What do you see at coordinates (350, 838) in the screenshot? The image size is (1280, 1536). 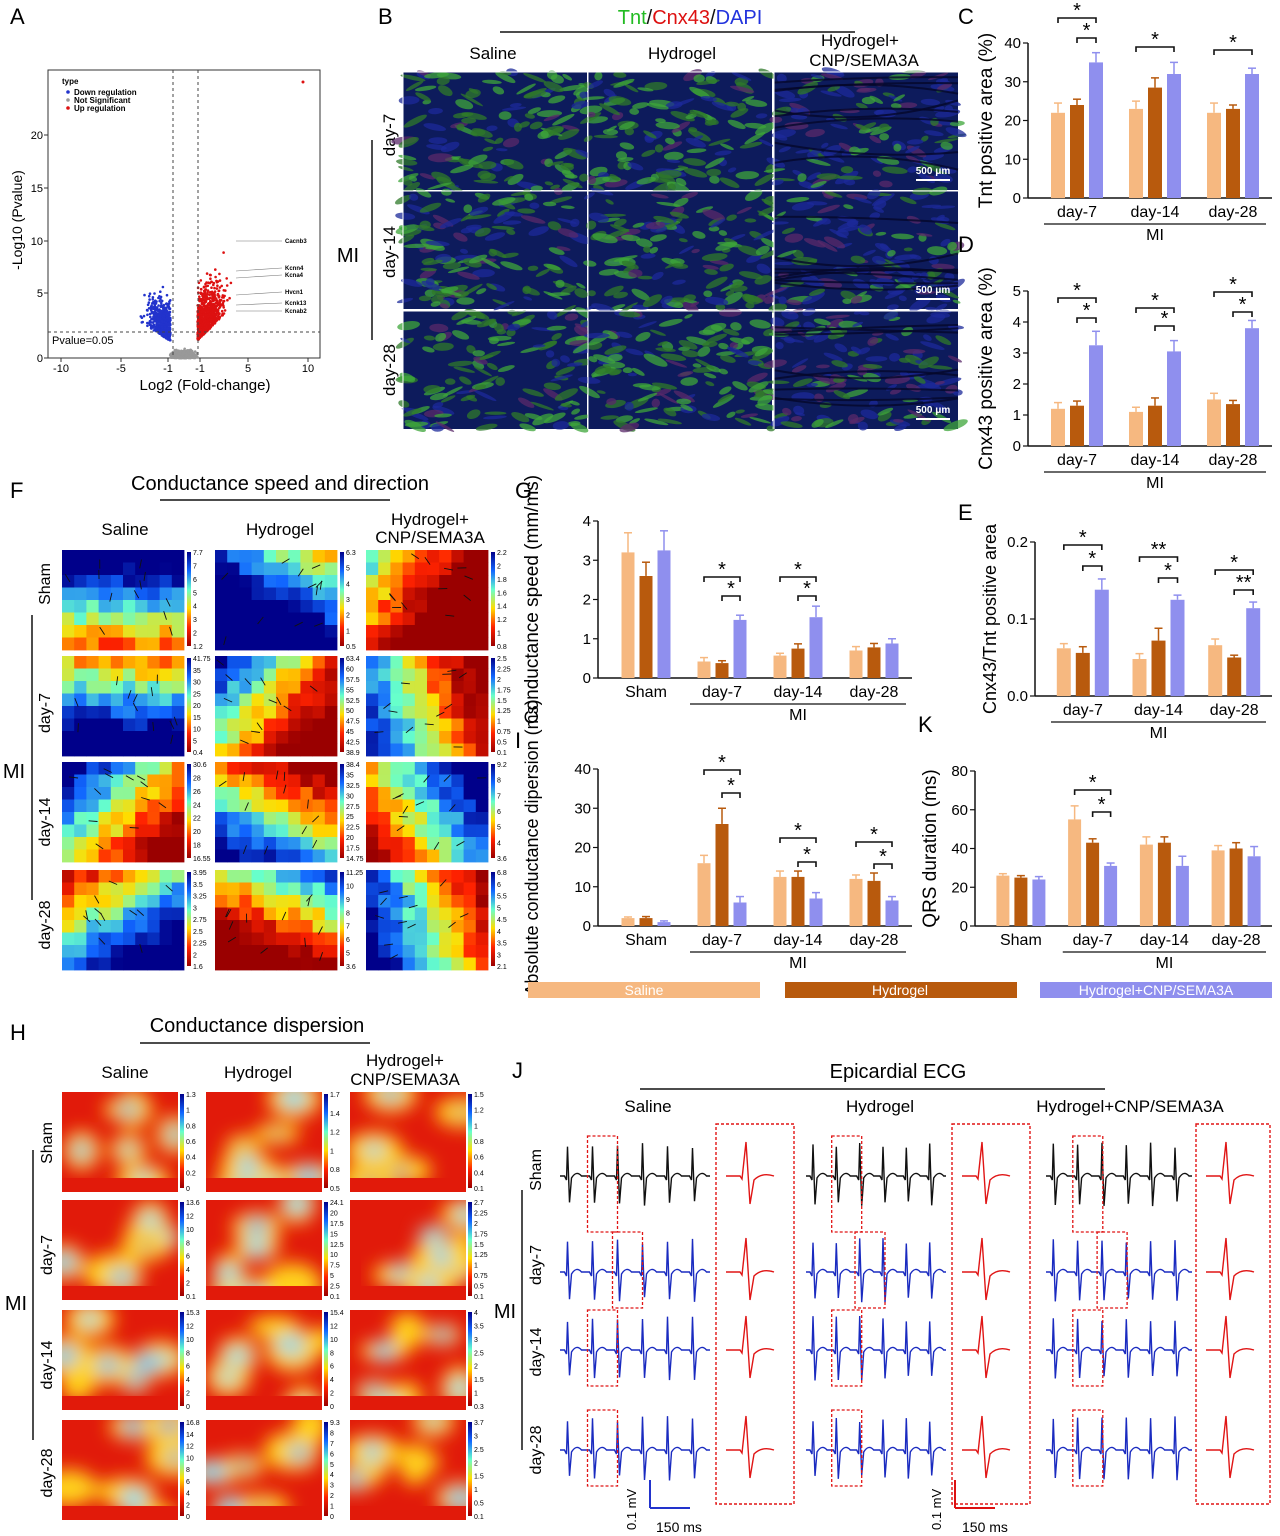 I see `colorbar-tick-label: 20` at bounding box center [350, 838].